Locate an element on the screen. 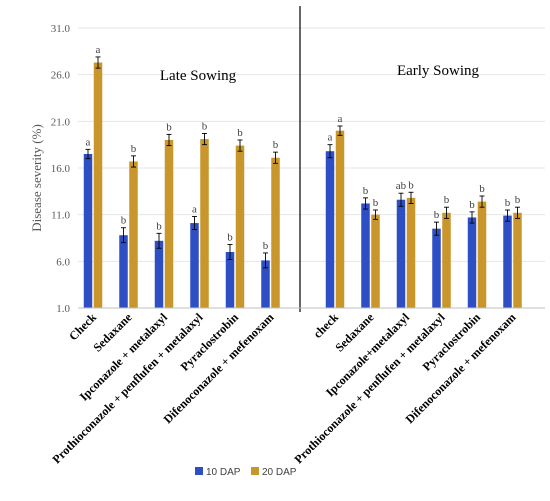 This screenshot has height=501, width=550. y-axis-label: Disease severity (%) is located at coordinates (36, 178).